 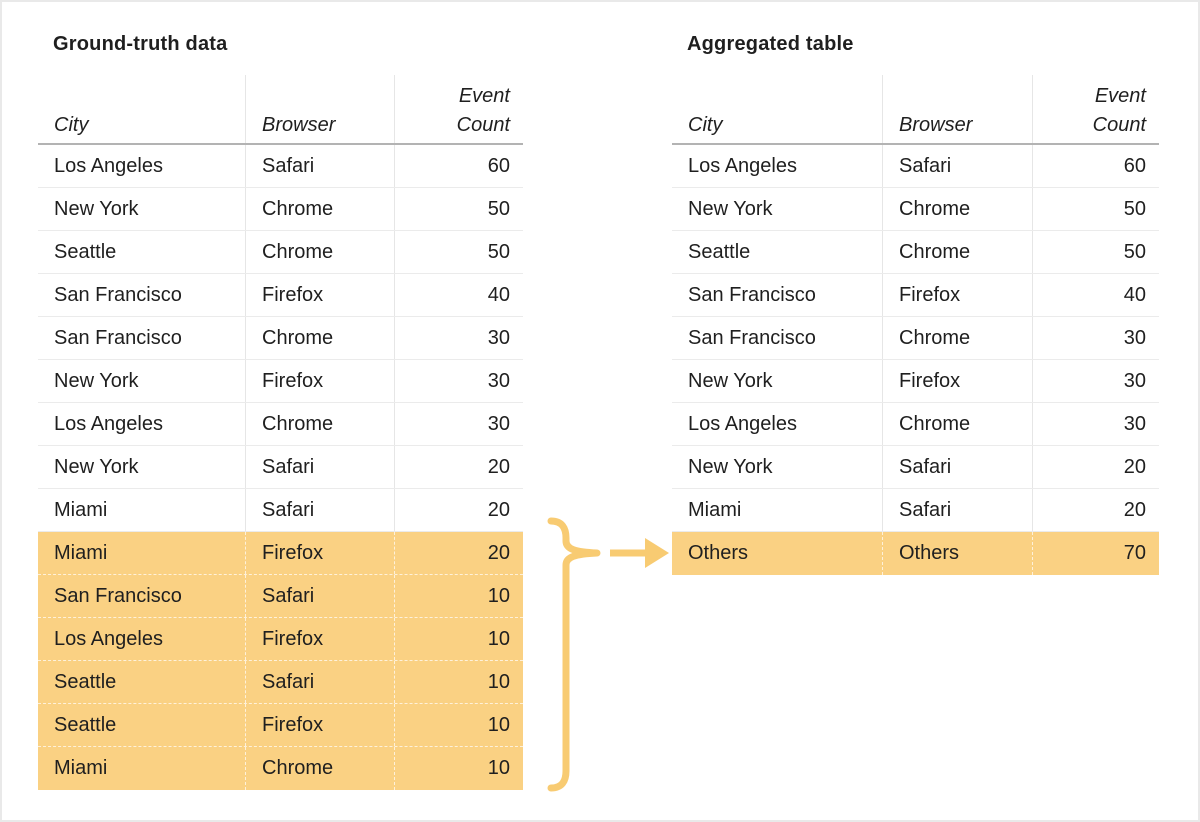 I want to click on table-row-highlighted: Los Angeles Firefox 10, so click(x=280, y=639).